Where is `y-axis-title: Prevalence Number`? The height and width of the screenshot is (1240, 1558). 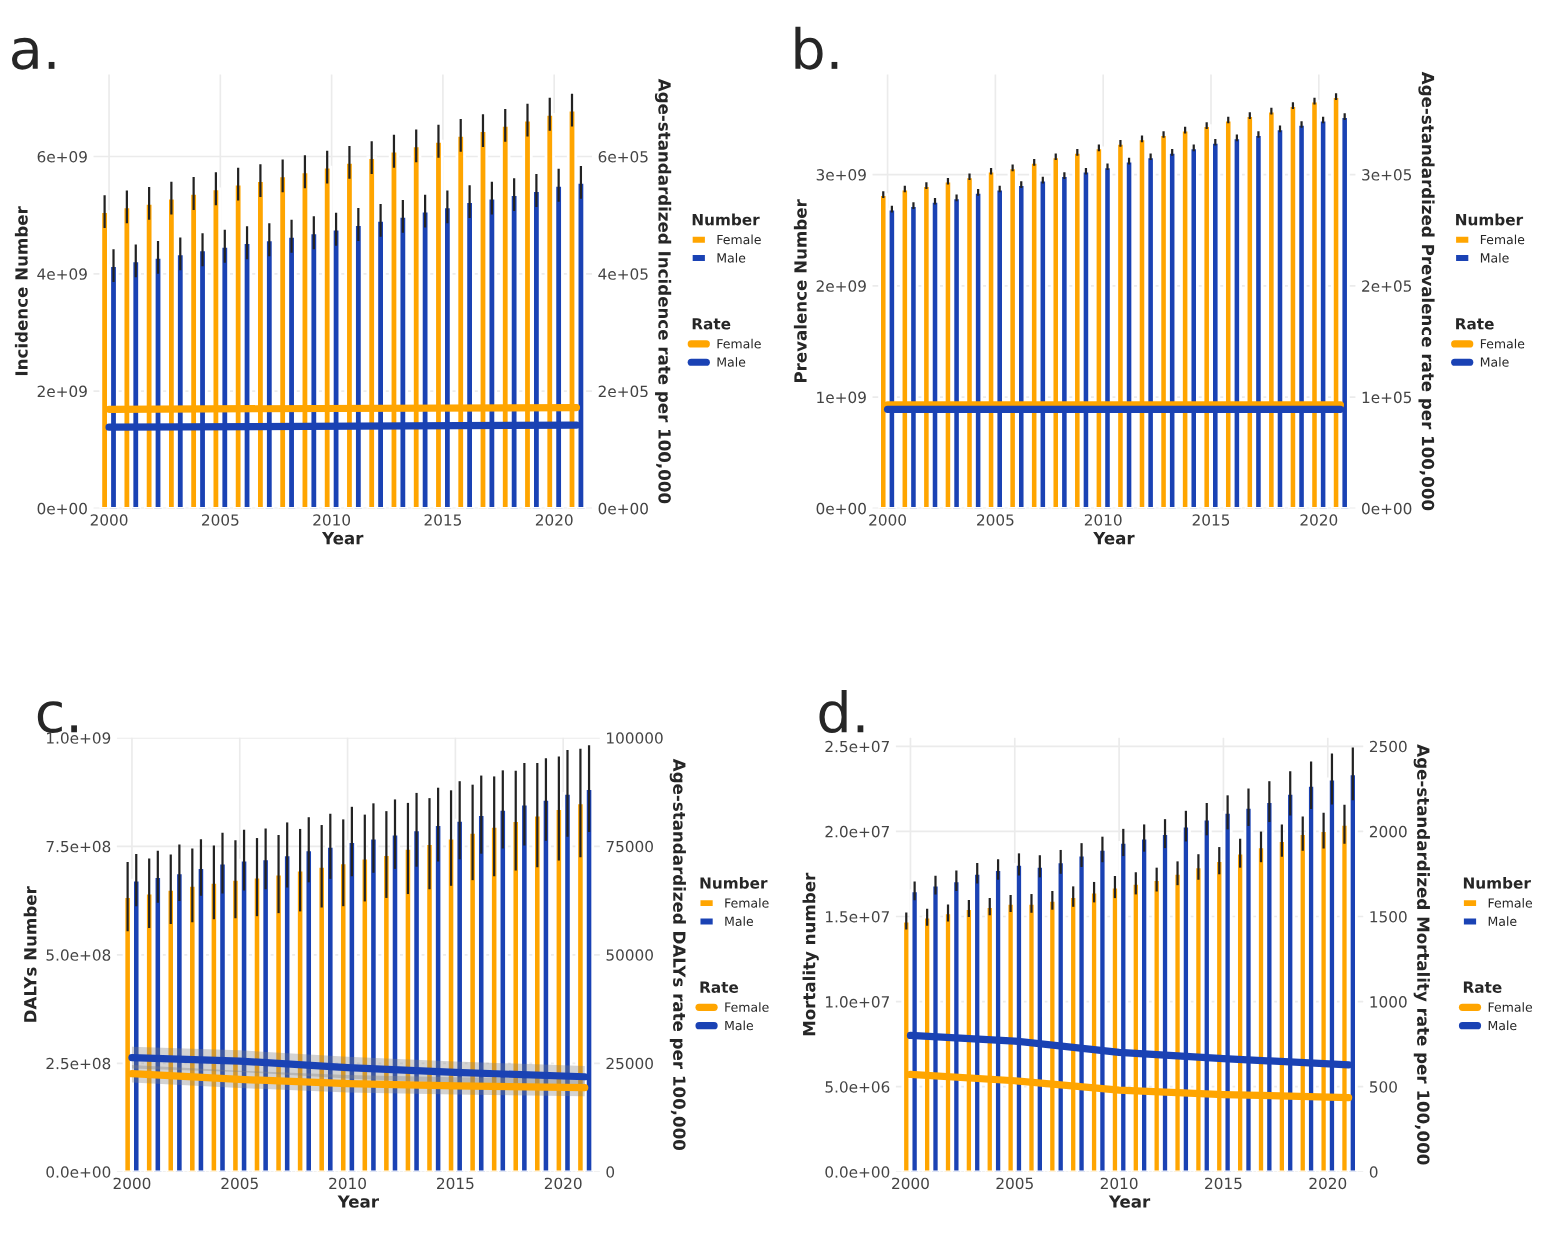 y-axis-title: Prevalence Number is located at coordinates (800, 291).